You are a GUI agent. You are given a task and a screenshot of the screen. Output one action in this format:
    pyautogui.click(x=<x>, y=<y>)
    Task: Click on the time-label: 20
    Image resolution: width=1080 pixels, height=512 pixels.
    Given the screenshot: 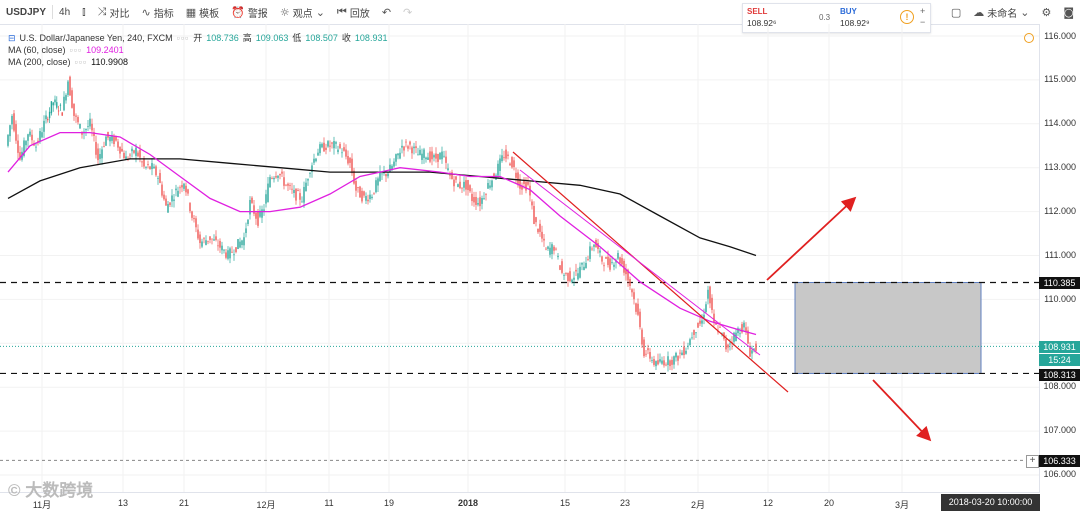 What is the action you would take?
    pyautogui.click(x=829, y=503)
    